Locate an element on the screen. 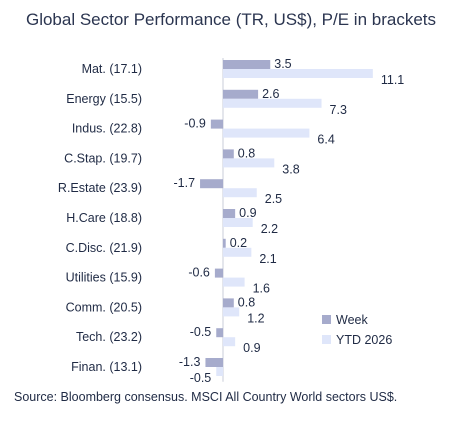 This screenshot has height=428, width=462. legend-swatch-week is located at coordinates (326, 319).